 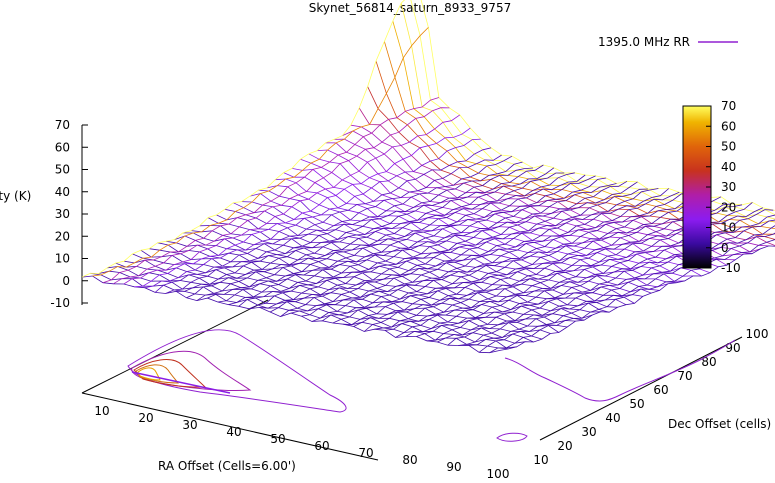 What do you see at coordinates (728, 167) in the screenshot?
I see `colorbar-tick-label: 40` at bounding box center [728, 167].